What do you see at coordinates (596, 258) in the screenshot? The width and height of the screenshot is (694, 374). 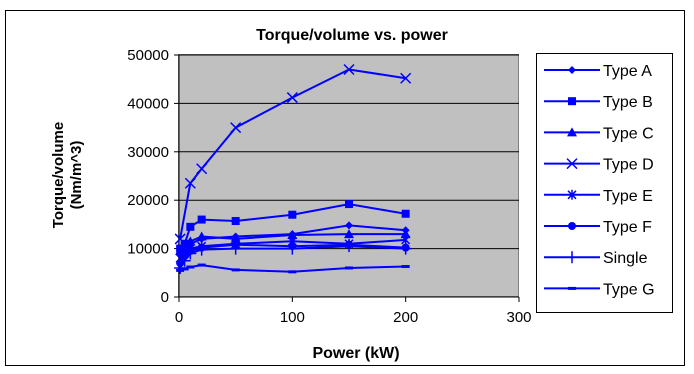 I see `legend-entry: Single` at bounding box center [596, 258].